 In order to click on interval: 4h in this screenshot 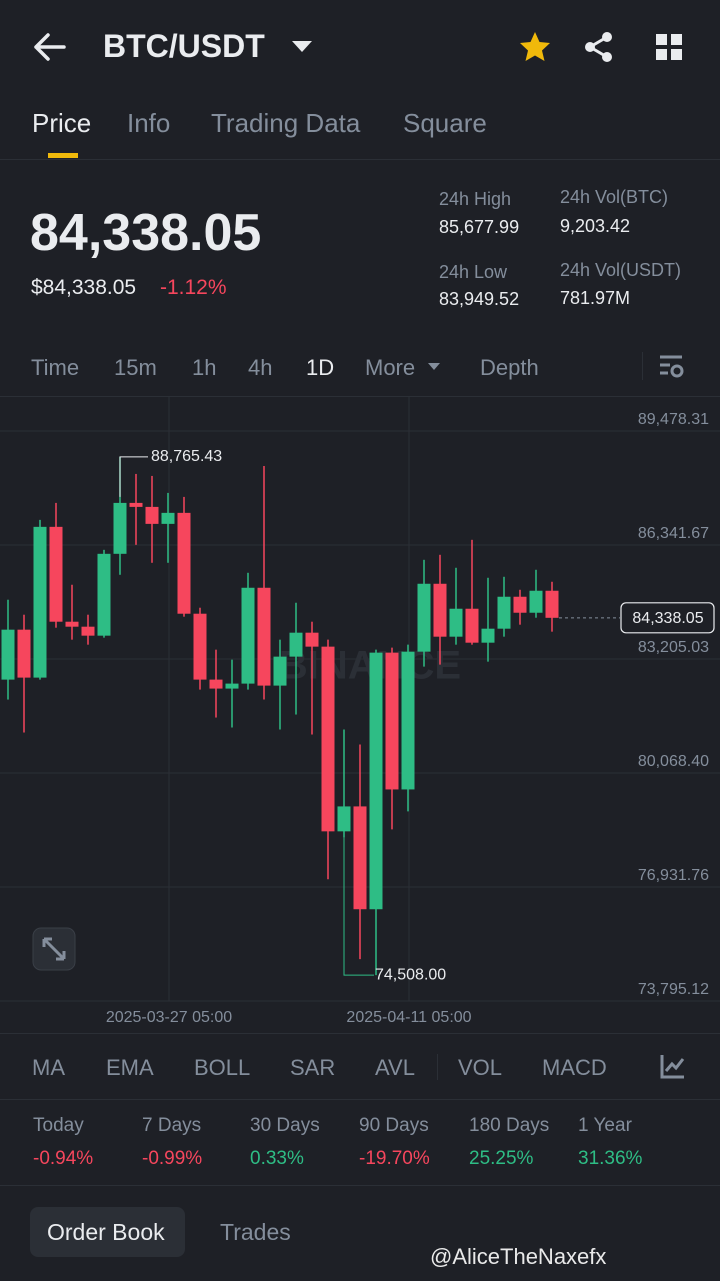, I will do `click(260, 367)`.